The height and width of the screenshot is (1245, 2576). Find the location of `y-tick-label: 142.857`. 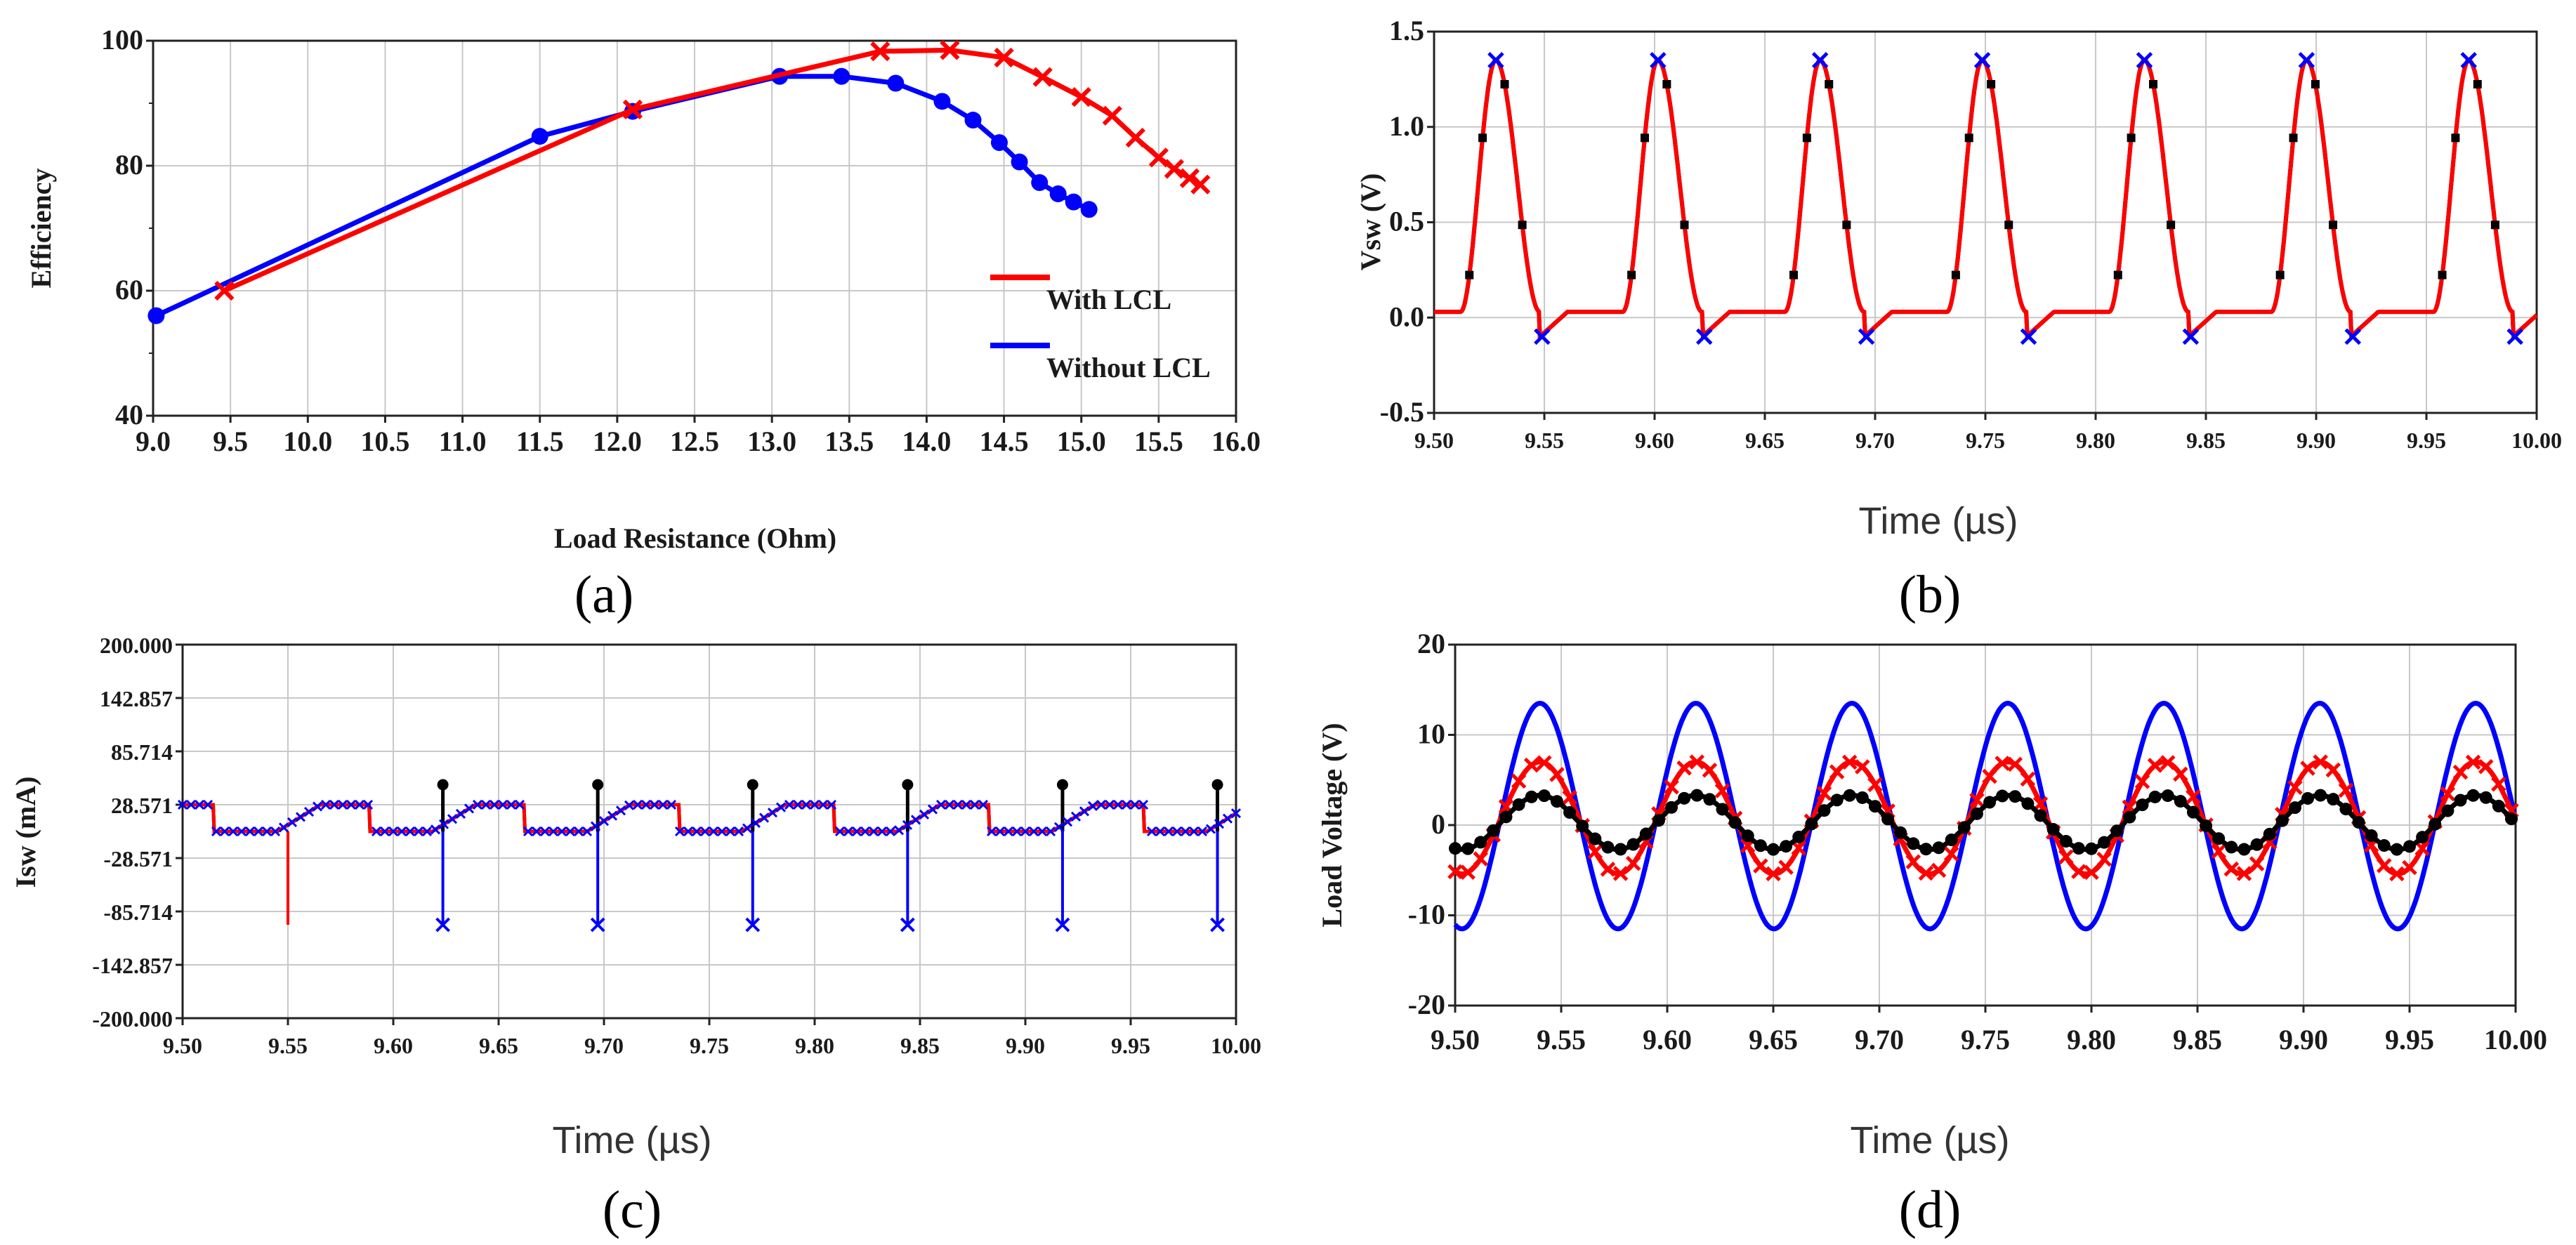

y-tick-label: 142.857 is located at coordinates (136, 698).